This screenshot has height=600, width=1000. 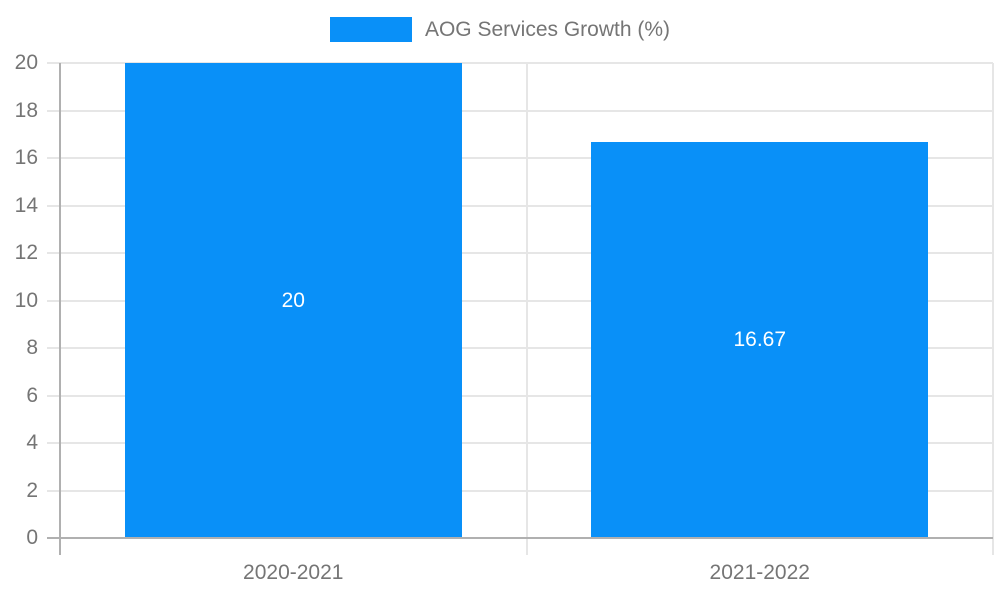 I want to click on bar-value-label: 20, so click(x=293, y=300).